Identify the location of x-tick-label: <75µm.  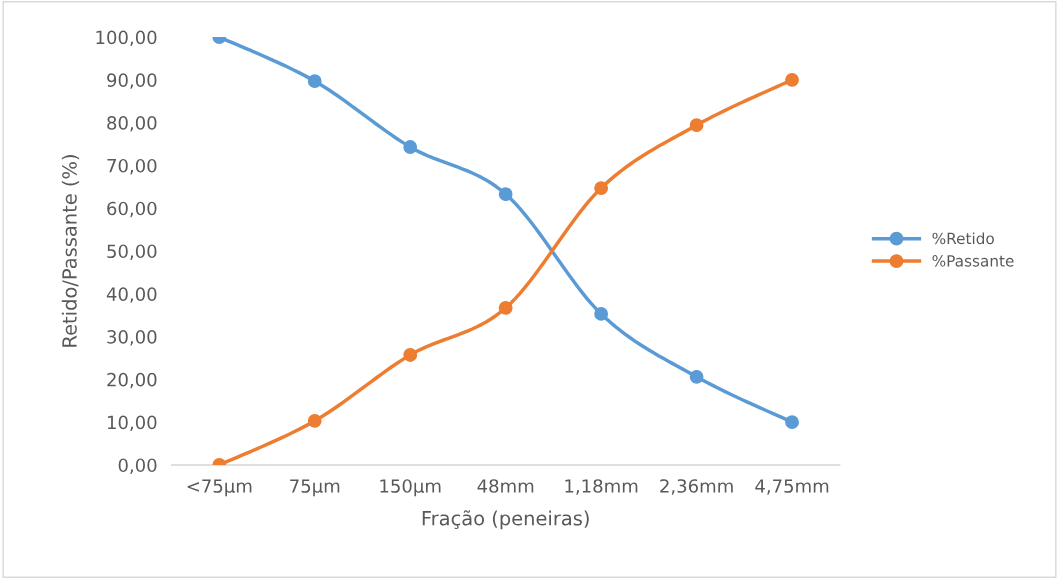
(219, 488).